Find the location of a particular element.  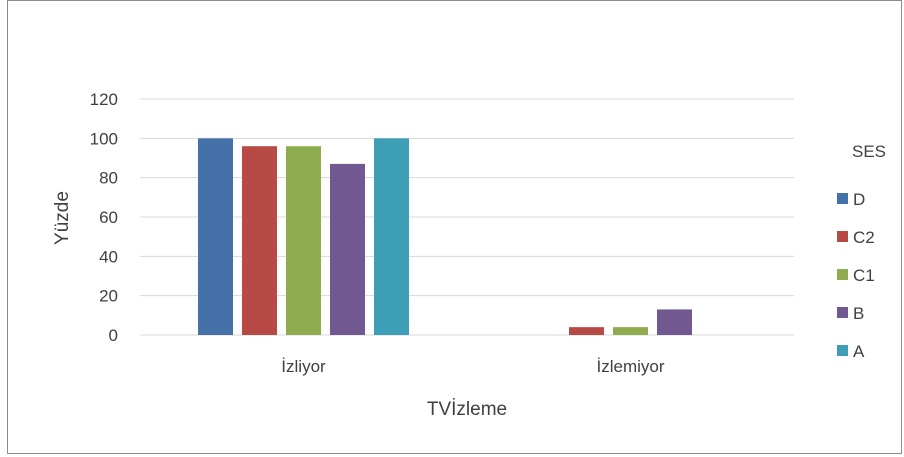

legend-label: B is located at coordinates (858, 313).